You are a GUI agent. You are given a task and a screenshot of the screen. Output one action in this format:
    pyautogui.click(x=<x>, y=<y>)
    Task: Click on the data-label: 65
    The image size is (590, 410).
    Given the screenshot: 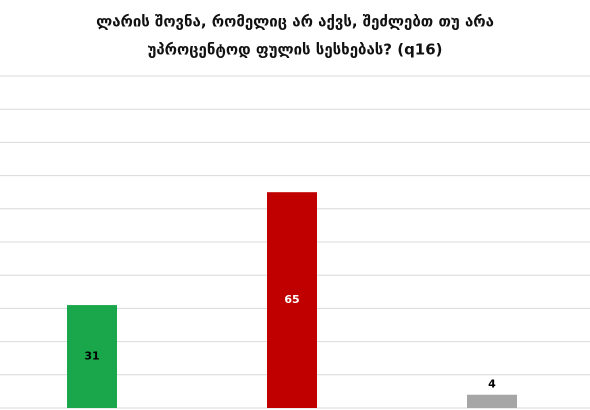 What is the action you would take?
    pyautogui.click(x=291, y=299)
    